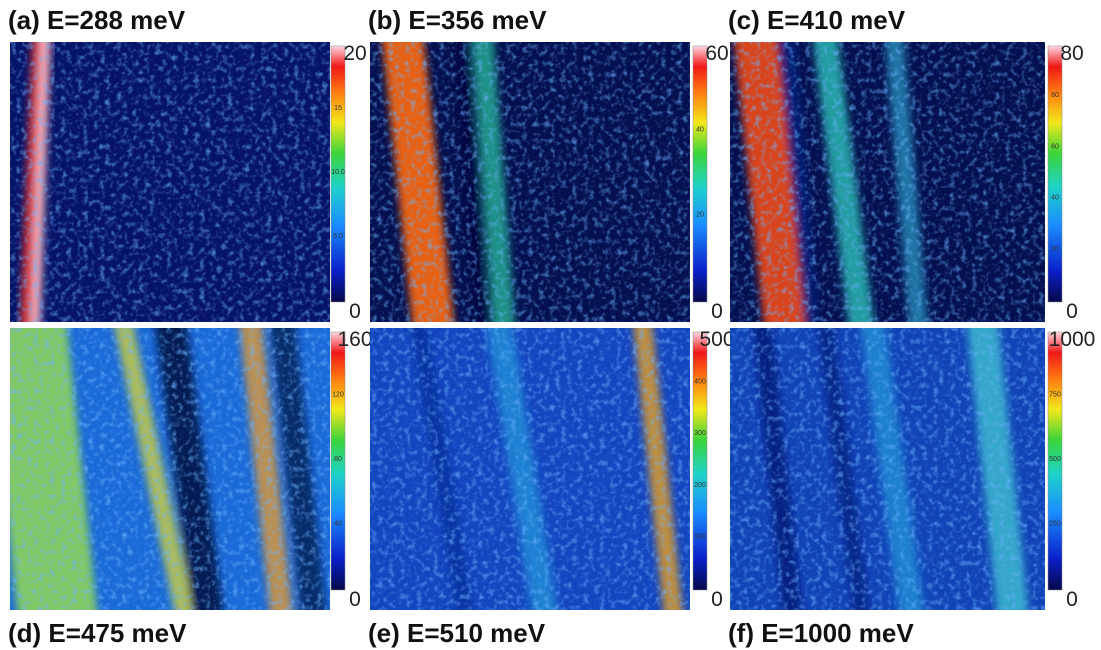 The image size is (1101, 650). What do you see at coordinates (1072, 339) in the screenshot?
I see `colorbar-max: 1000` at bounding box center [1072, 339].